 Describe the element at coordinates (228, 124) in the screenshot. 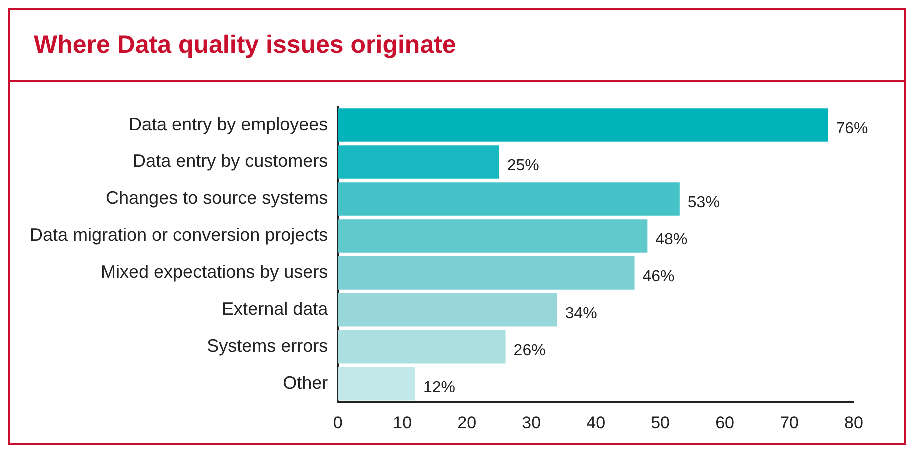

I see `y-tick-label: Data entry by employees` at that location.